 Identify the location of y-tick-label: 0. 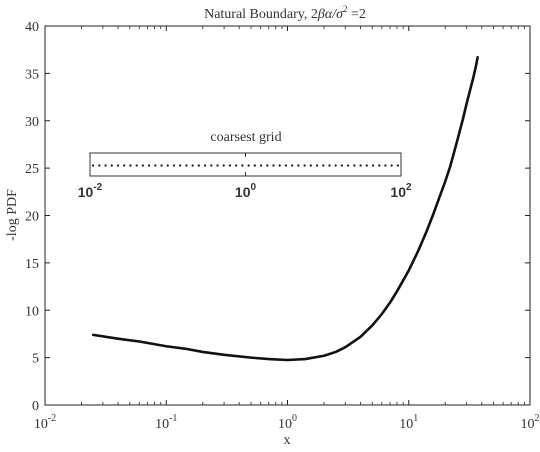
(35, 406).